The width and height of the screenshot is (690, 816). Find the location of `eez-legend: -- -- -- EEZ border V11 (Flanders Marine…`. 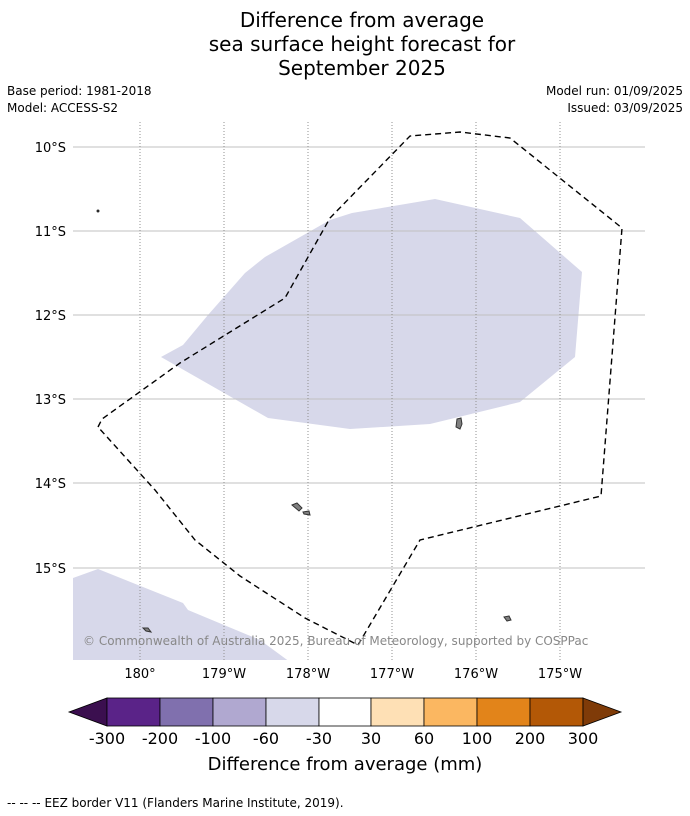

eez-legend: -- -- -- EEZ border V11 (Flanders Marine… is located at coordinates (175, 803).